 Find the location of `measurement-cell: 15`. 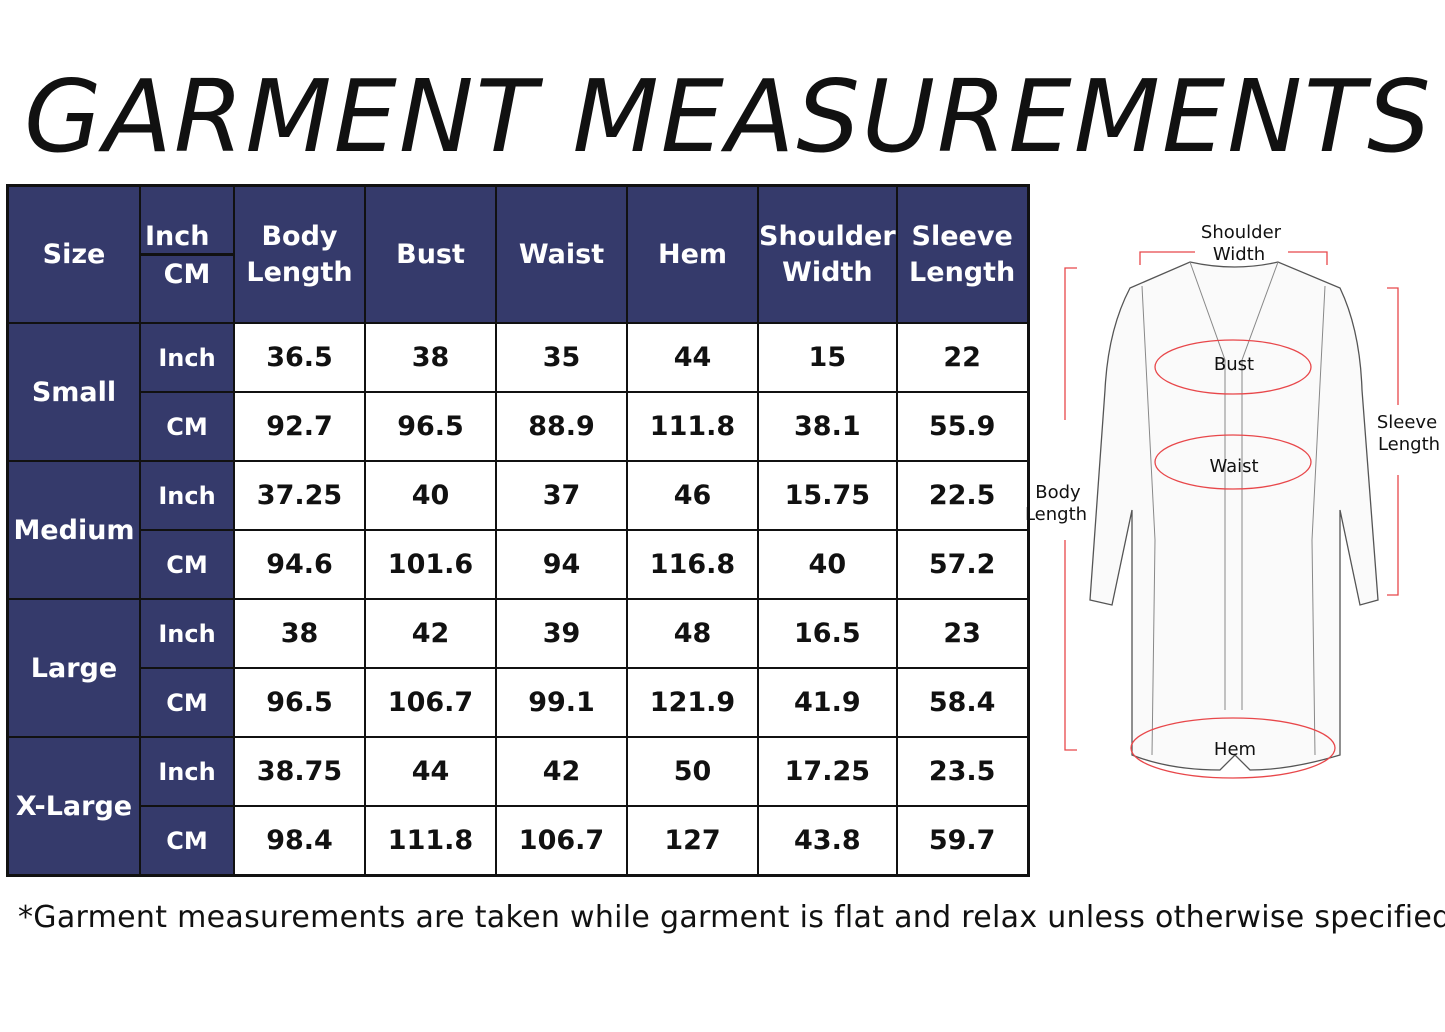

measurement-cell: 15 is located at coordinates (827, 357).